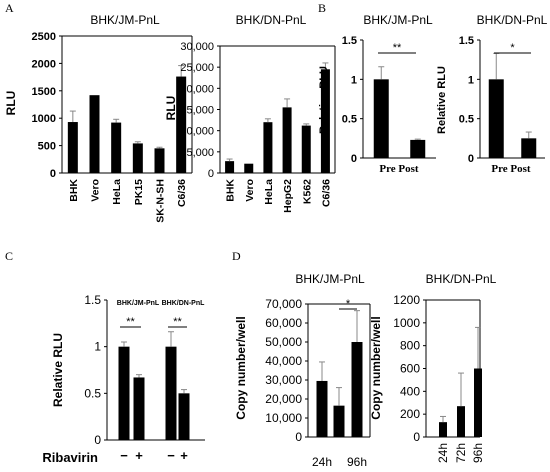 This screenshot has width=550, height=472. I want to click on y-axis-label-d2: Copy number/well, so click(376, 367).